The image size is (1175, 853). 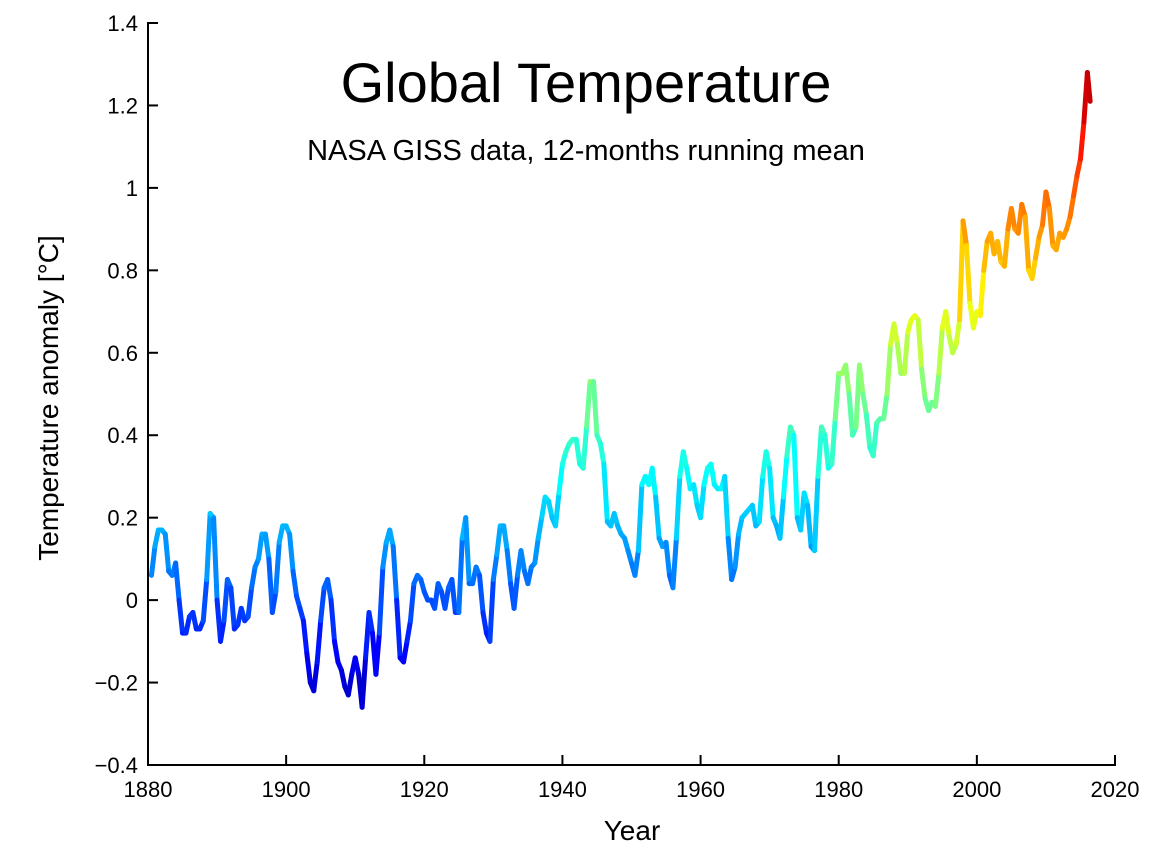 What do you see at coordinates (148, 789) in the screenshot?
I see `x-tick-label: 1880` at bounding box center [148, 789].